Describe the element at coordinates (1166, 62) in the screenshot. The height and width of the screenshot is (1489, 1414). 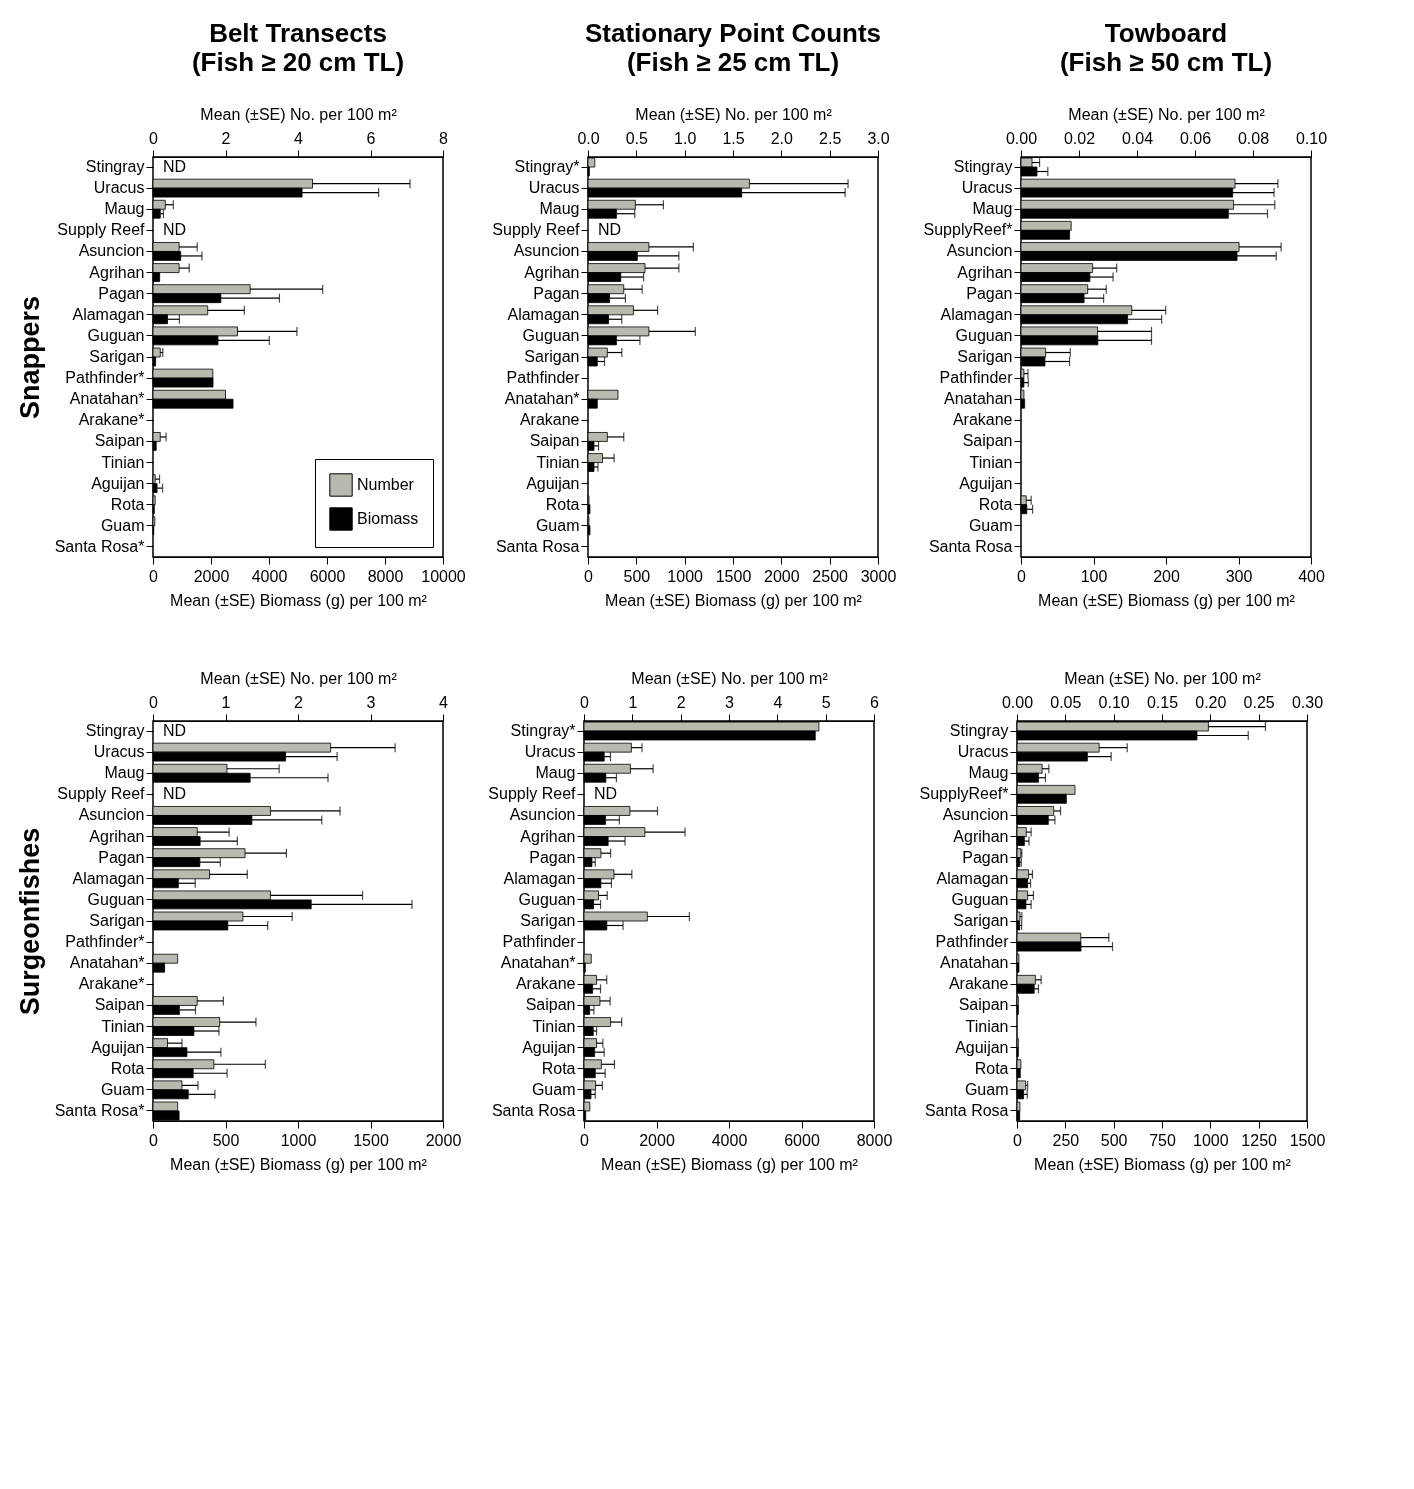
I see `chart-subtitle: (Fish ≥ 50 cm TL)` at that location.